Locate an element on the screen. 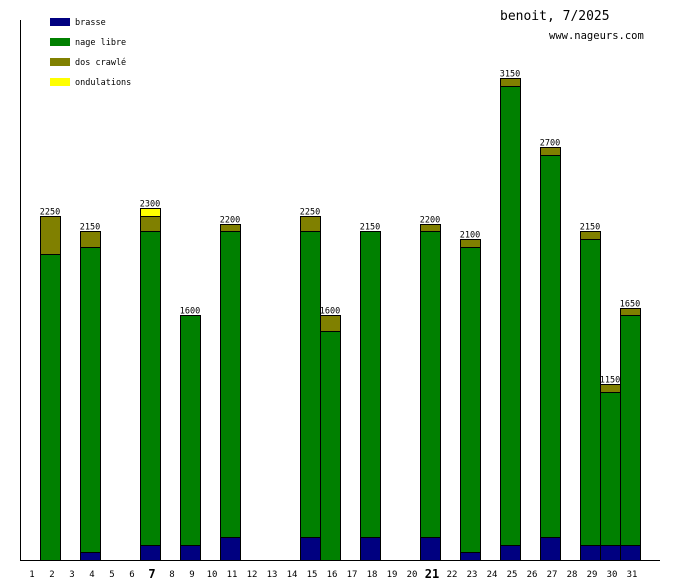  x-tick-label: 17 is located at coordinates (352, 575).